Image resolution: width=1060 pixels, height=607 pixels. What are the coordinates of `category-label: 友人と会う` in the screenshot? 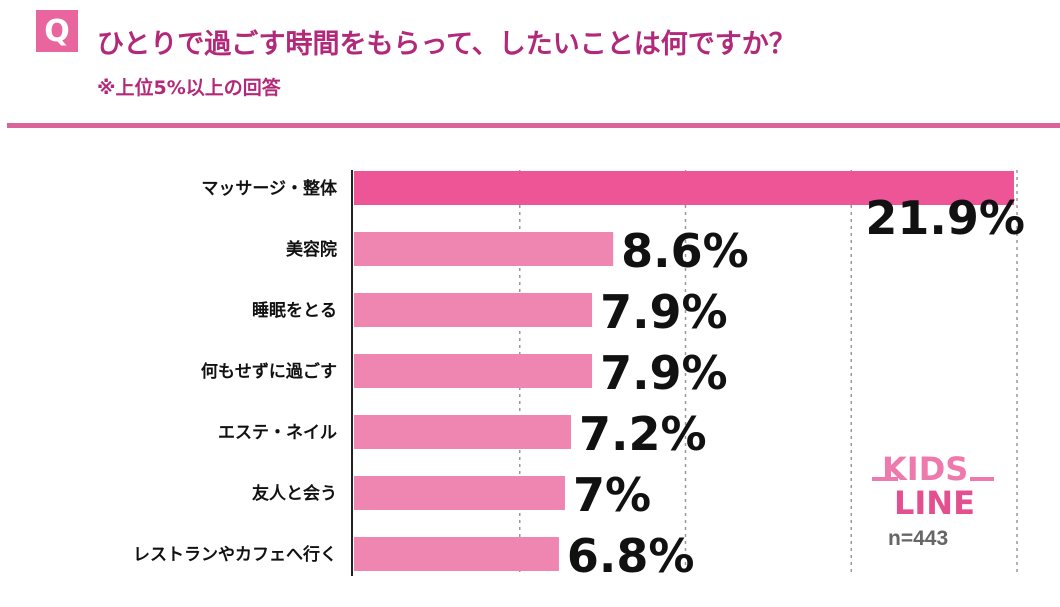 It's located at (294, 493).